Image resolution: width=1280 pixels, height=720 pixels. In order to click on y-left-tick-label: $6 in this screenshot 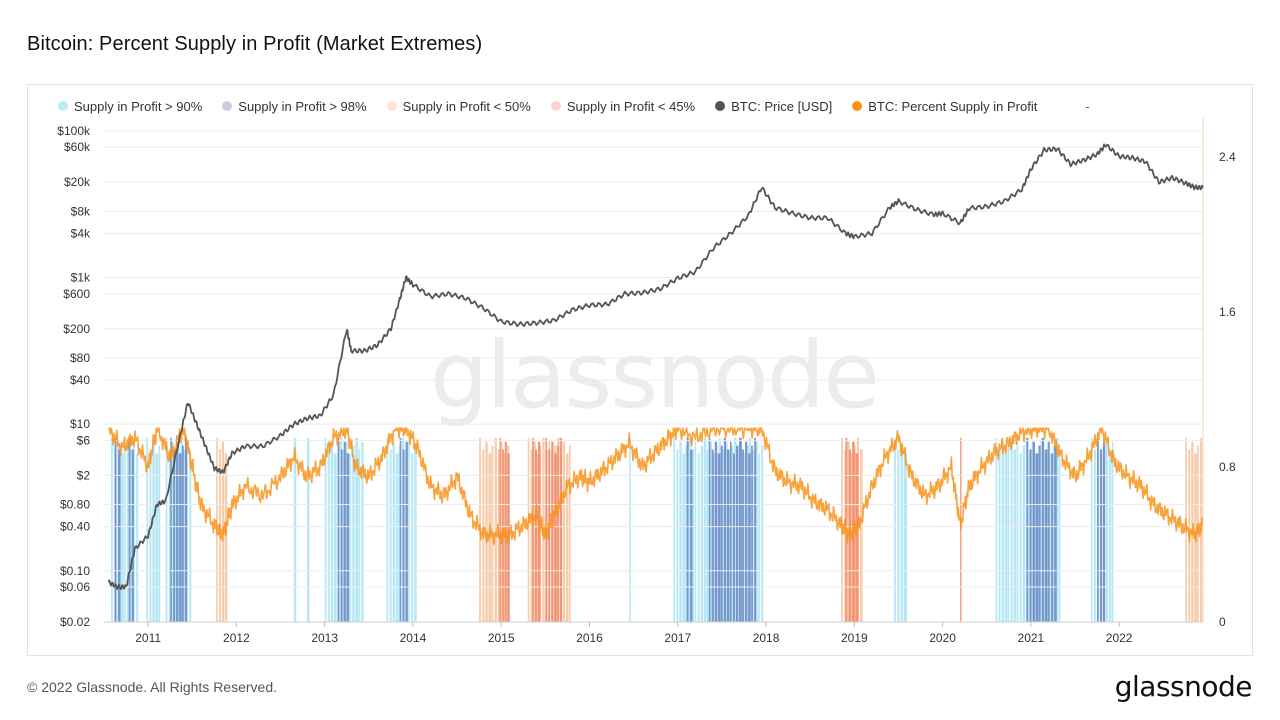, I will do `click(84, 440)`.